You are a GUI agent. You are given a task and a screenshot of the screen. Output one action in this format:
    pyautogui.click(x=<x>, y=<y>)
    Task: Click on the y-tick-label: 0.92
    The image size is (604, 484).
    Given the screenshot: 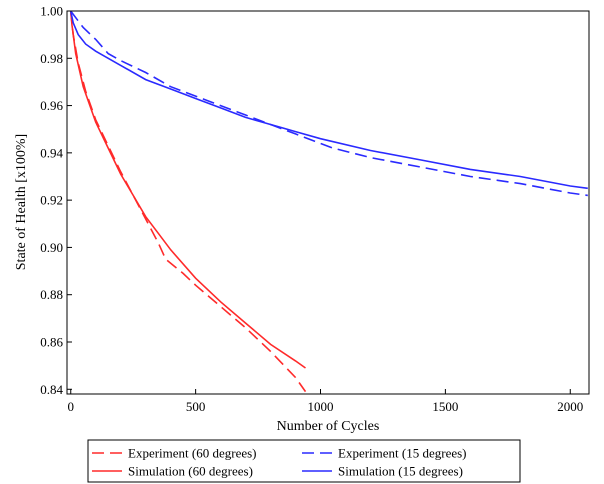 What is the action you would take?
    pyautogui.click(x=51, y=200)
    